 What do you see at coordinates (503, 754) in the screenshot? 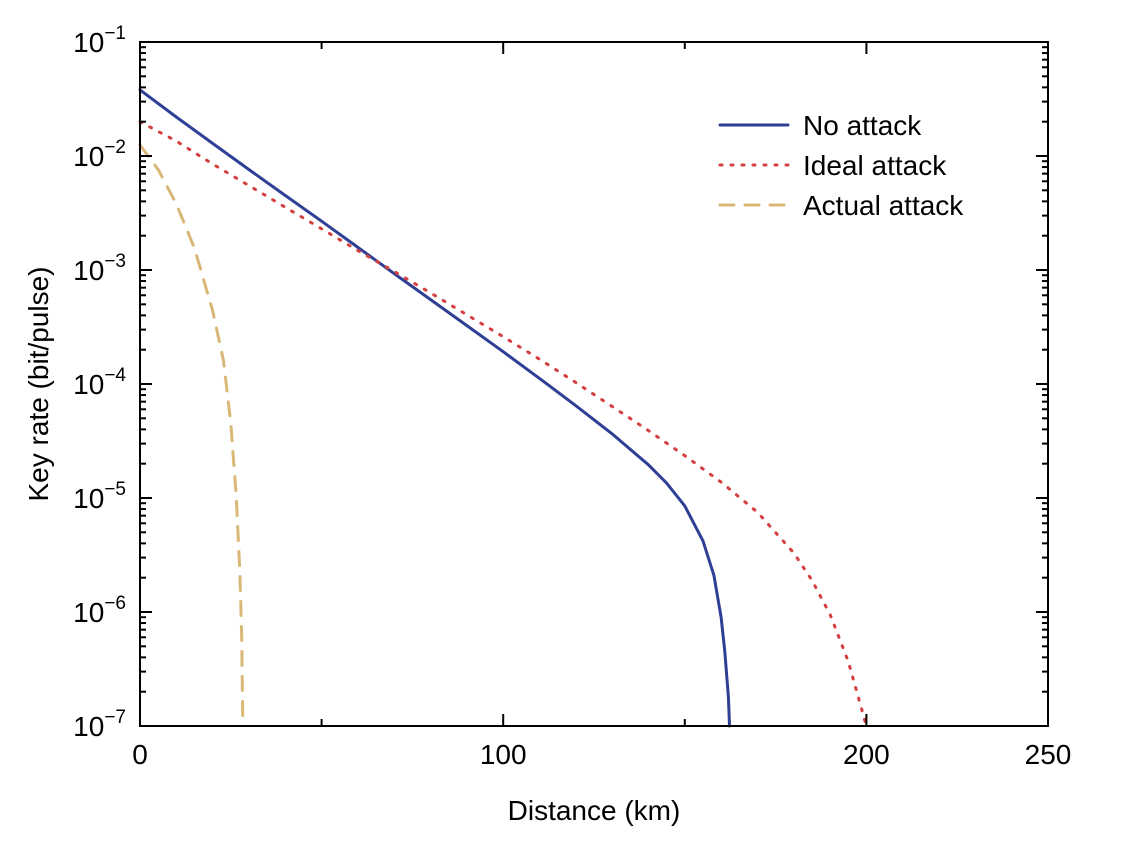
I see `x-tick-label: 100` at bounding box center [503, 754].